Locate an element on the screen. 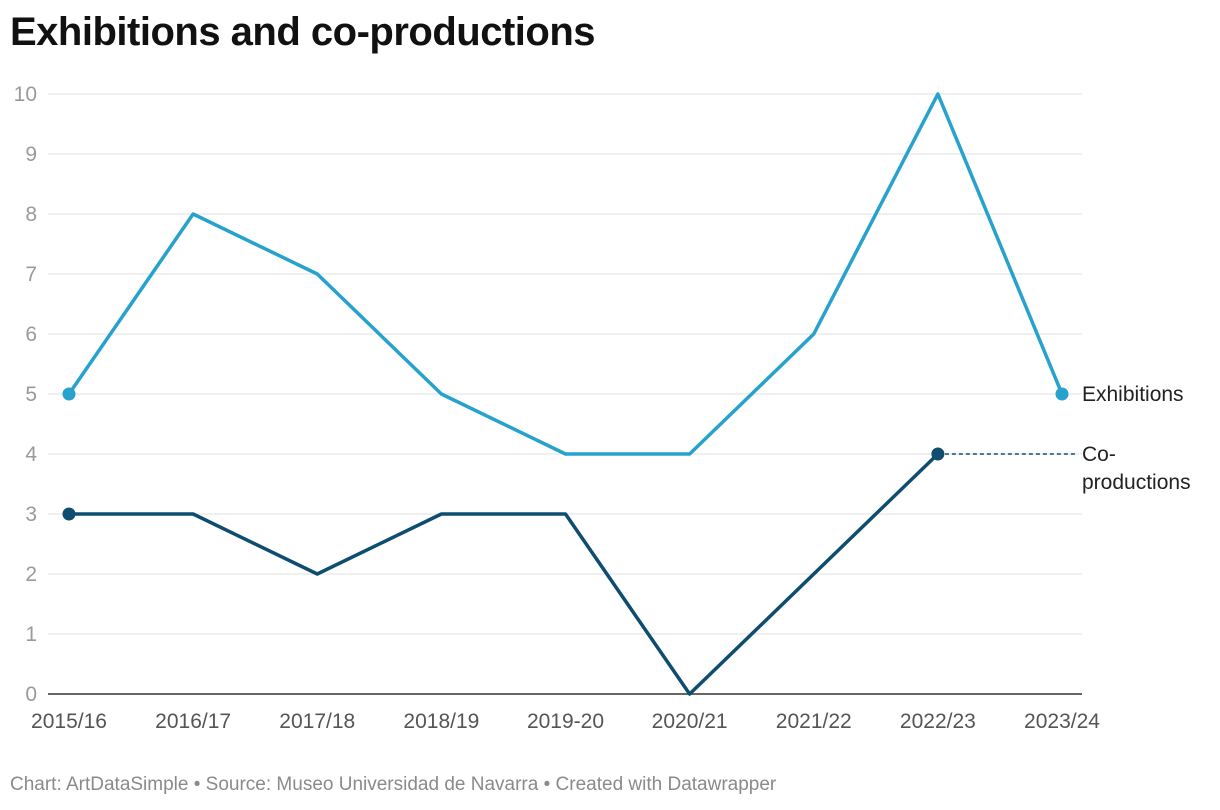  x-tick-label: 2015/16 is located at coordinates (69, 721).